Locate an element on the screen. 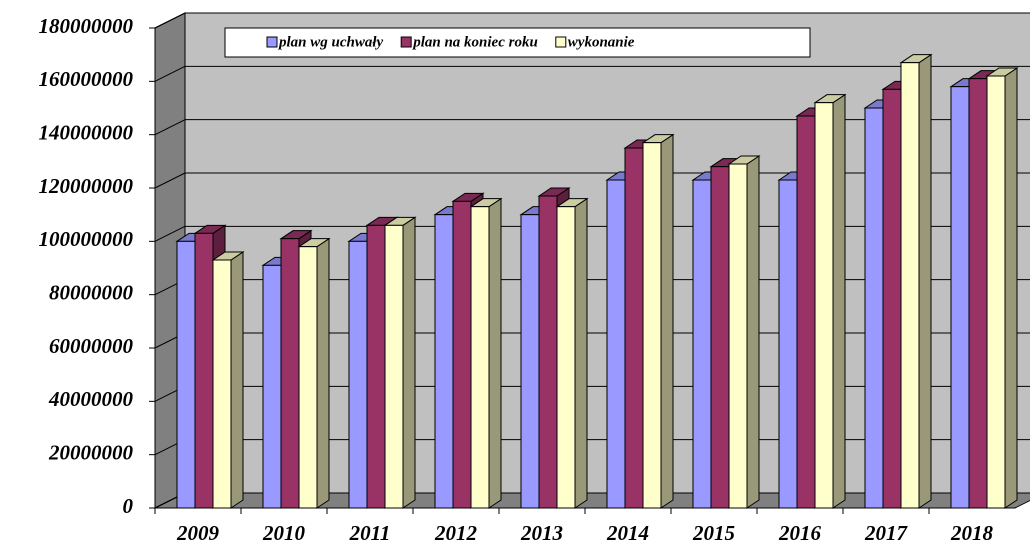 This screenshot has height=548, width=1030. y-tick-label: 160000000 is located at coordinates (86, 79).